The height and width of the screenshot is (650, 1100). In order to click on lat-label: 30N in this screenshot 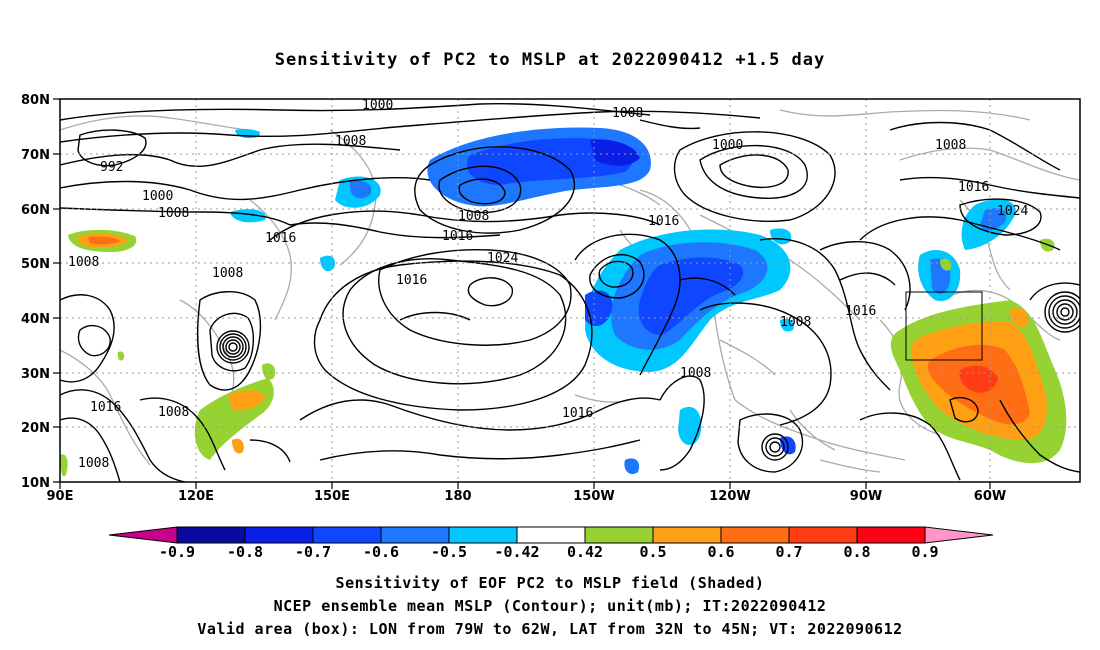, I will do `click(35, 374)`.